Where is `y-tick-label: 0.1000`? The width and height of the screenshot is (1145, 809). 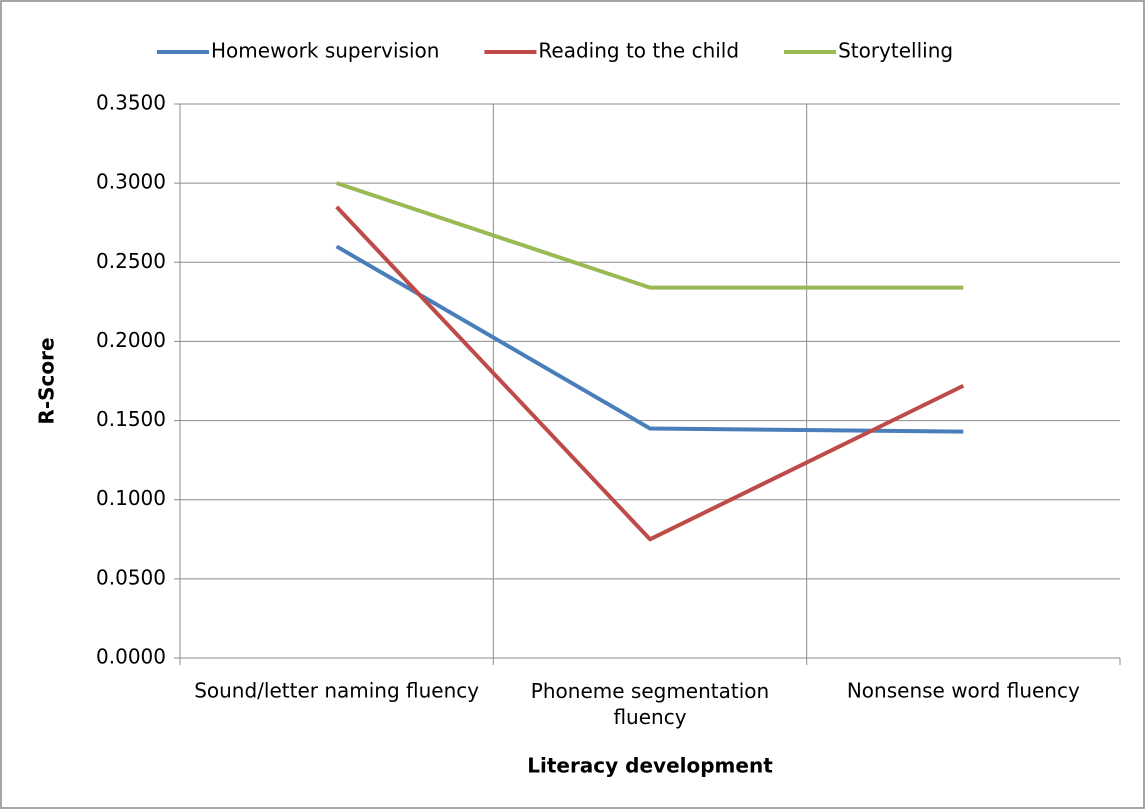
y-tick-label: 0.1000 is located at coordinates (131, 498).